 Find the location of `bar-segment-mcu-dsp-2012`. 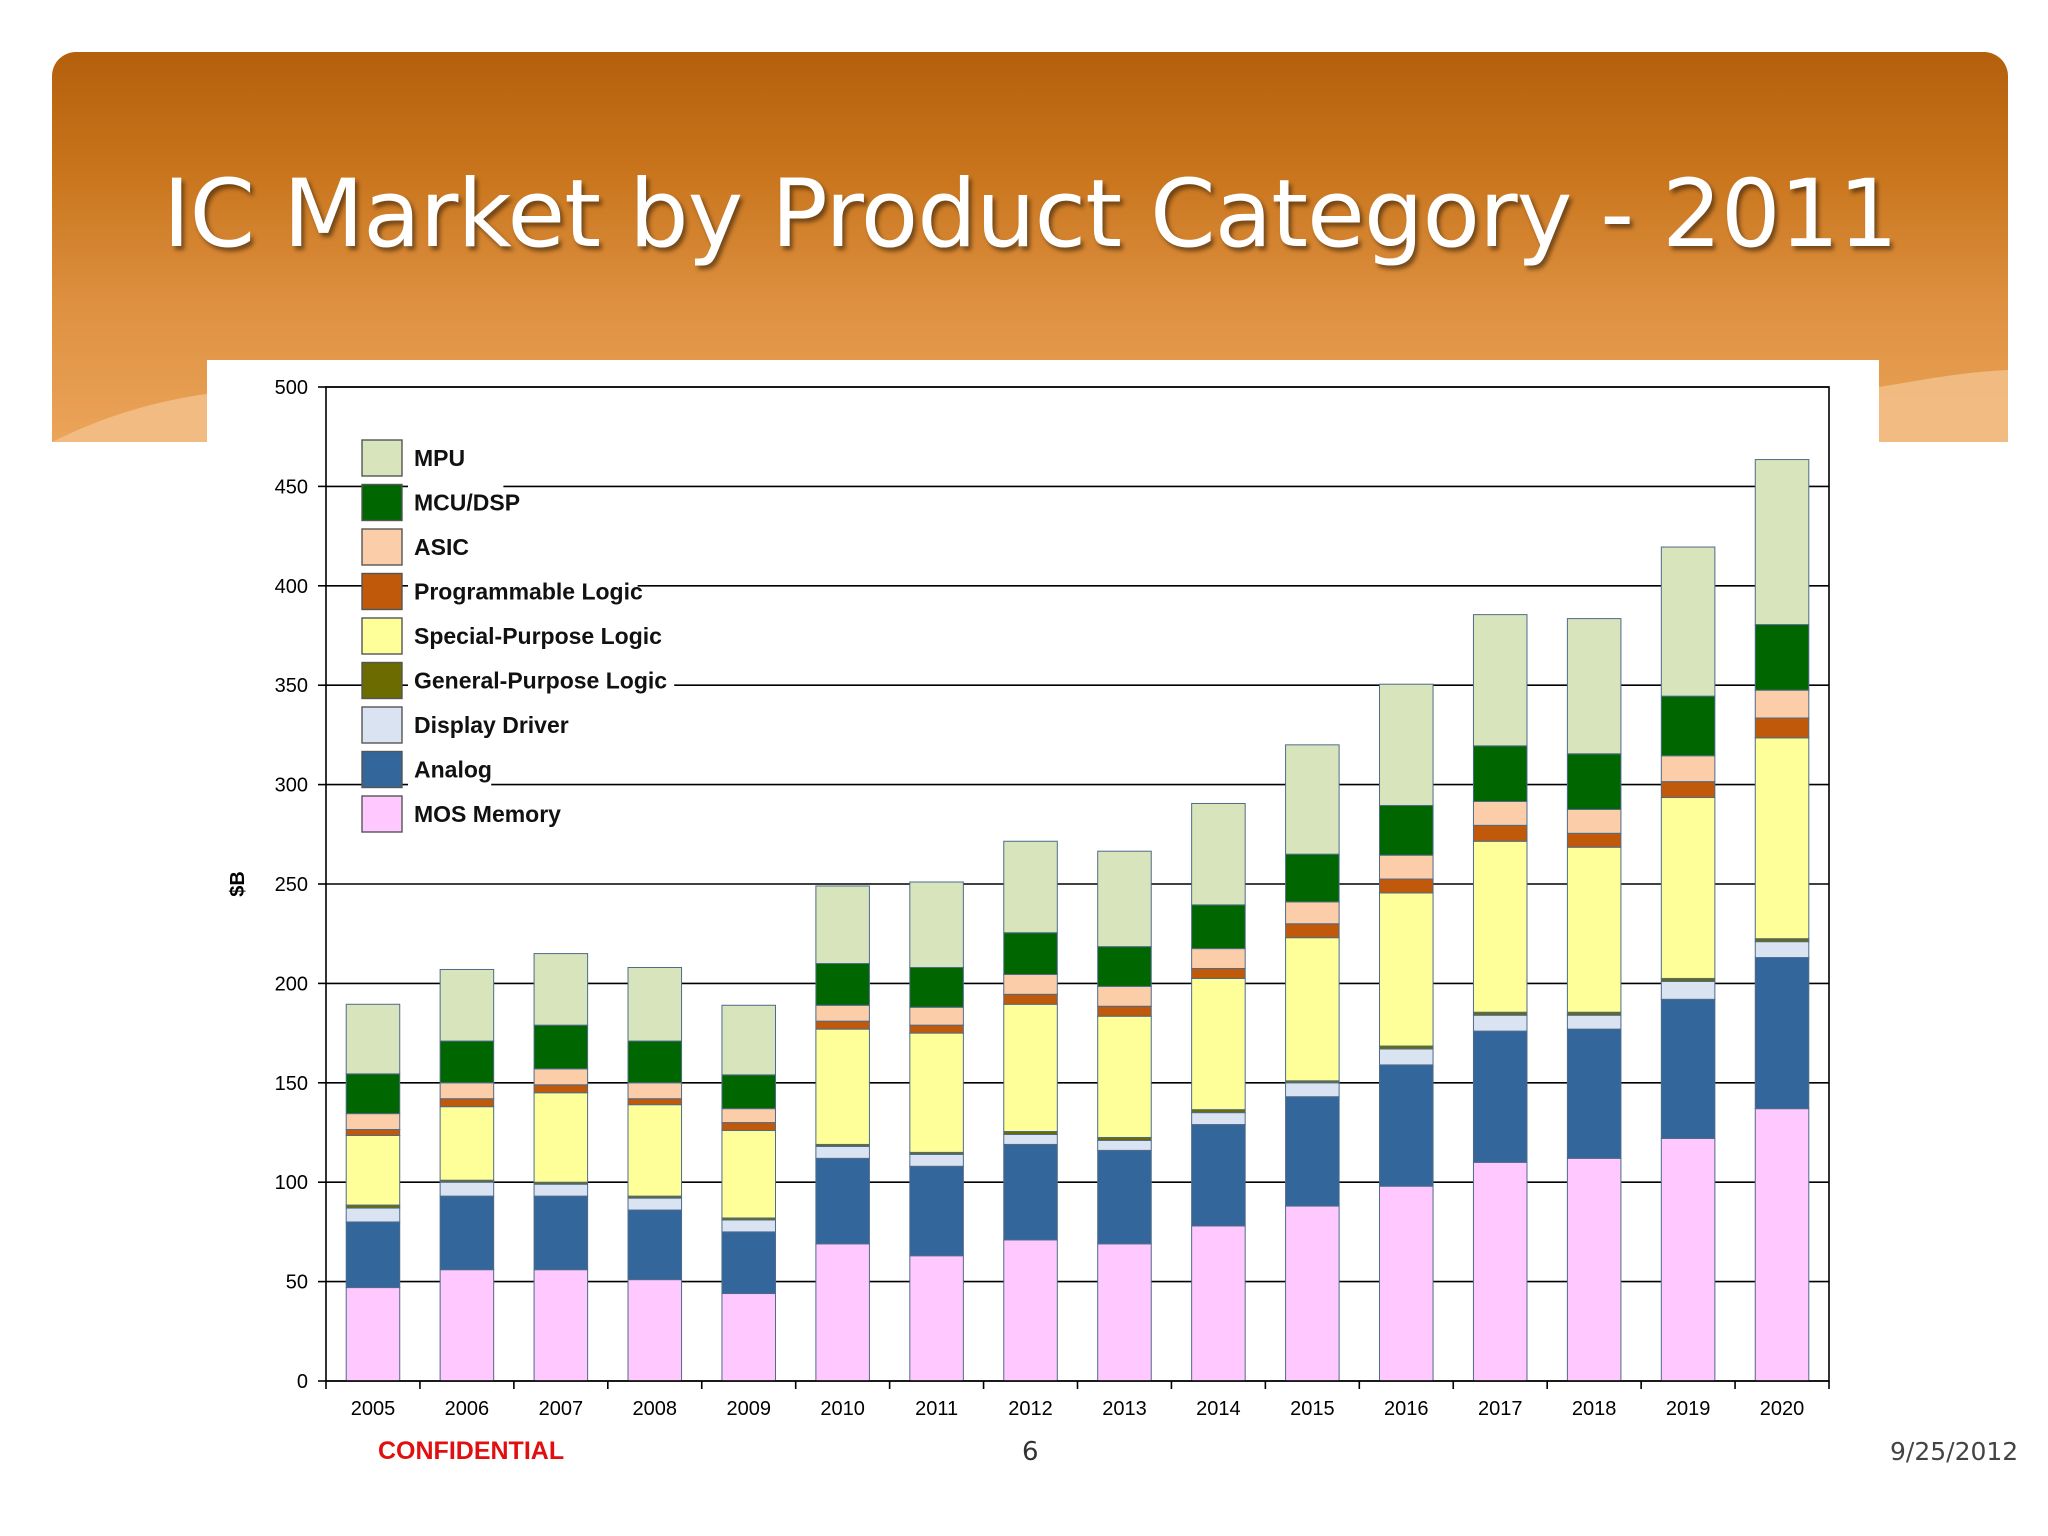

bar-segment-mcu-dsp-2012 is located at coordinates (1030, 953).